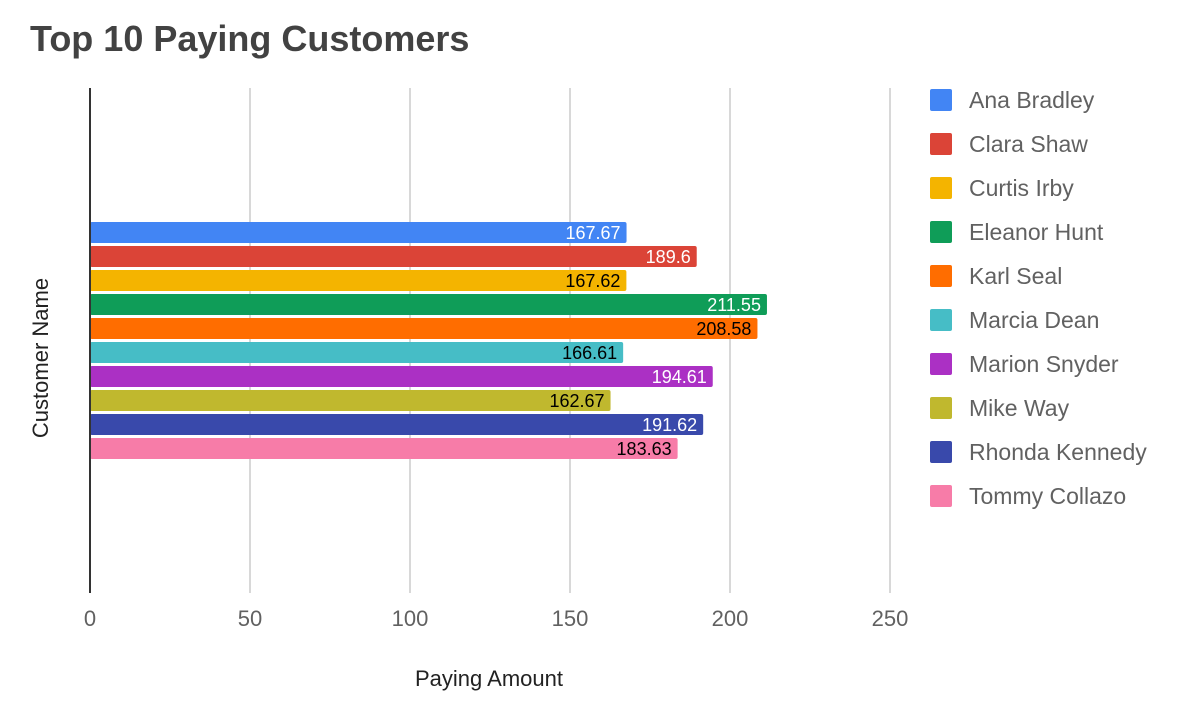  I want to click on legend-item: Marion Snyder, so click(1024, 364).